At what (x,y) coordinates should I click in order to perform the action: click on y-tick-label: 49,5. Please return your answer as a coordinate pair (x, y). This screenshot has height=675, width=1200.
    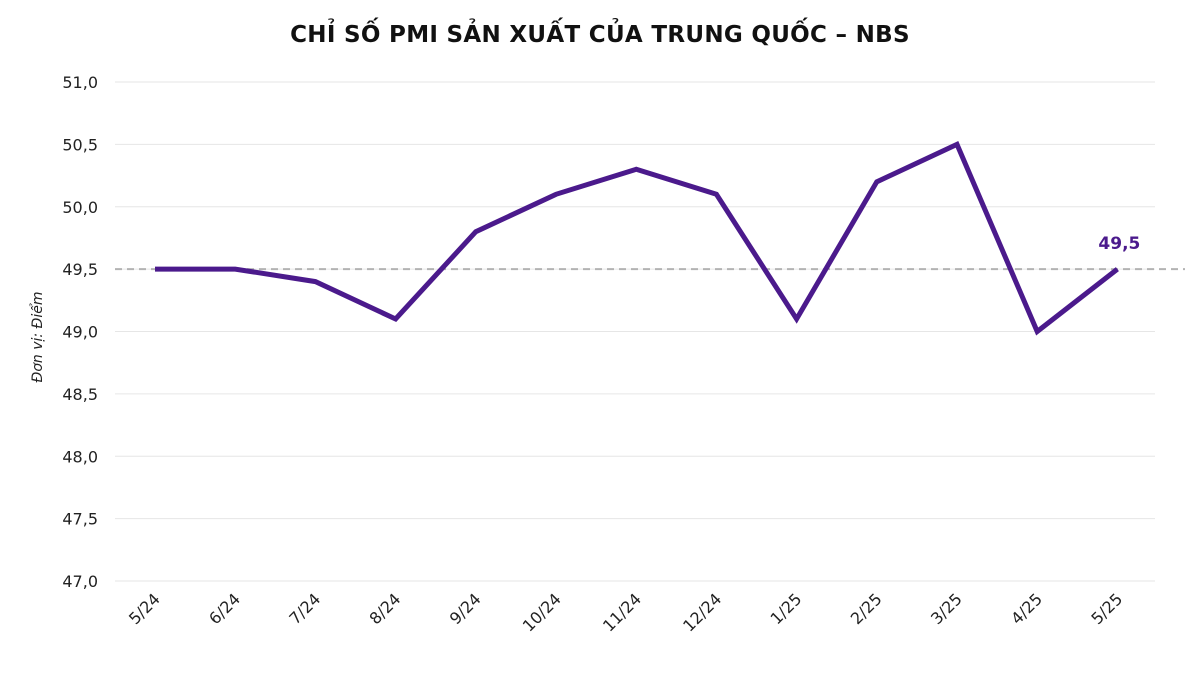
    Looking at the image, I should click on (80, 269).